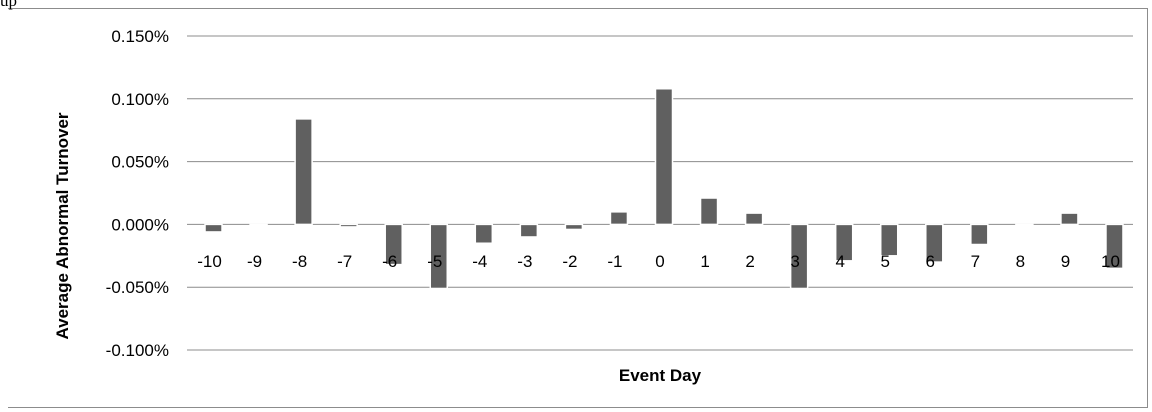 The image size is (1152, 412). I want to click on x-tick-label: 3, so click(794, 261).